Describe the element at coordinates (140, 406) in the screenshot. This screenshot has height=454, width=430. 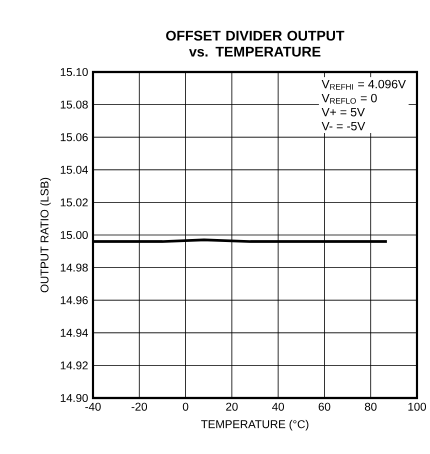
I see `x-tick-label: -20` at that location.